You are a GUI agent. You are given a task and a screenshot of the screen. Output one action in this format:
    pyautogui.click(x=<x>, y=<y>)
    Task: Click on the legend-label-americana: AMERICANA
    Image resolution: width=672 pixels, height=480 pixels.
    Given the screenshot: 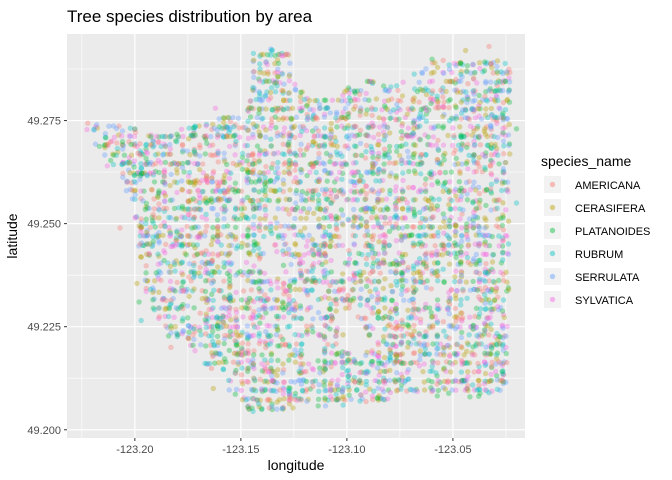 What is the action you would take?
    pyautogui.click(x=608, y=186)
    